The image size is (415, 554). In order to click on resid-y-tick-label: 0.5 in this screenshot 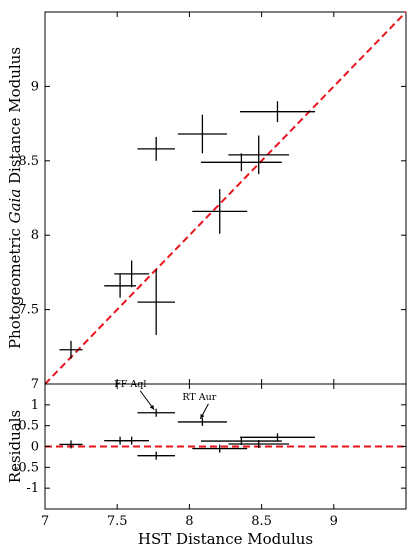, I will do `click(28, 426)`.